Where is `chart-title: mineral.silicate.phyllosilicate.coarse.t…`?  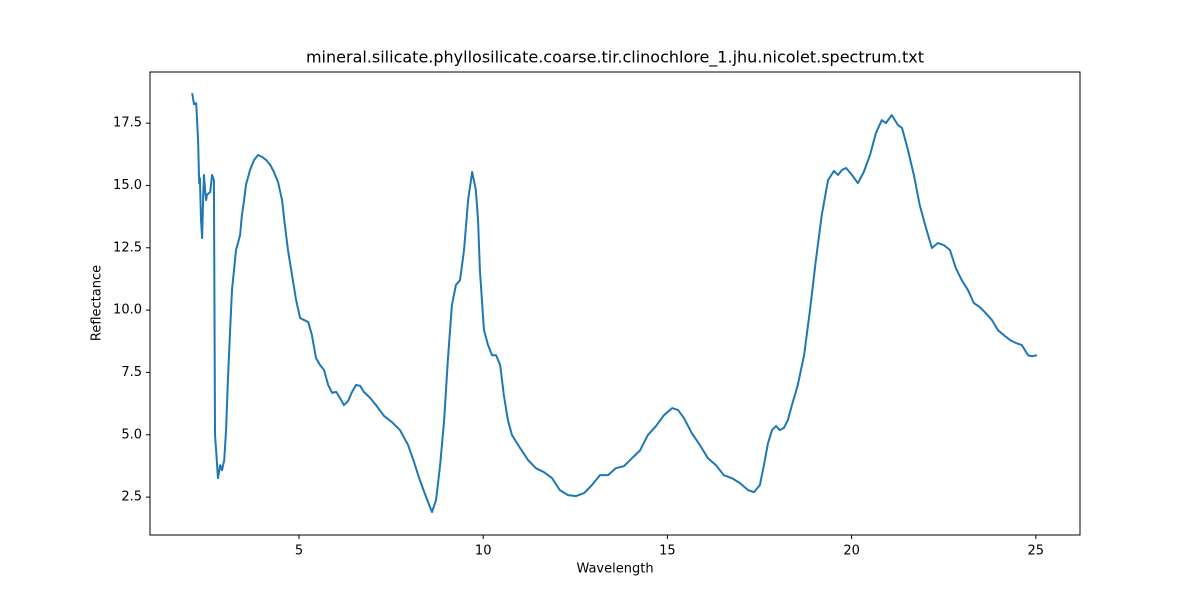 chart-title: mineral.silicate.phyllosilicate.coarse.t… is located at coordinates (615, 58).